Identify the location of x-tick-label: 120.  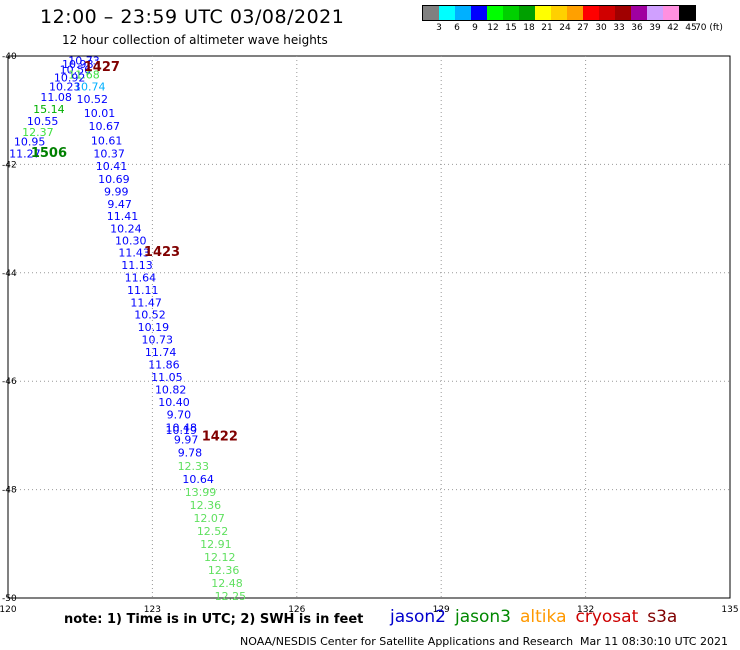
(8, 610).